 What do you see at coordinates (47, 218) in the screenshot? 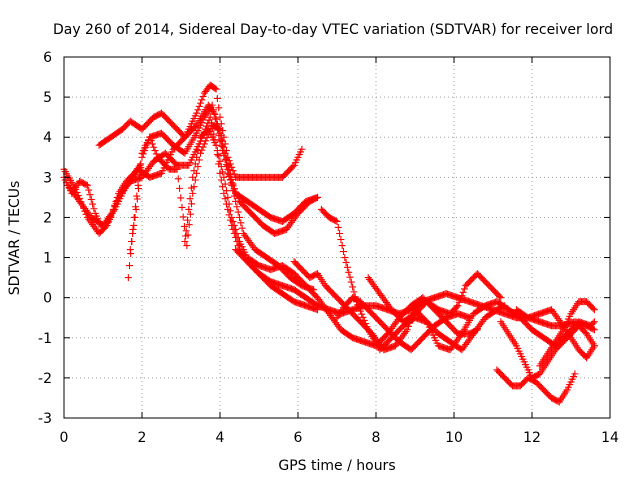
I see `y-tick-label: 2` at bounding box center [47, 218].